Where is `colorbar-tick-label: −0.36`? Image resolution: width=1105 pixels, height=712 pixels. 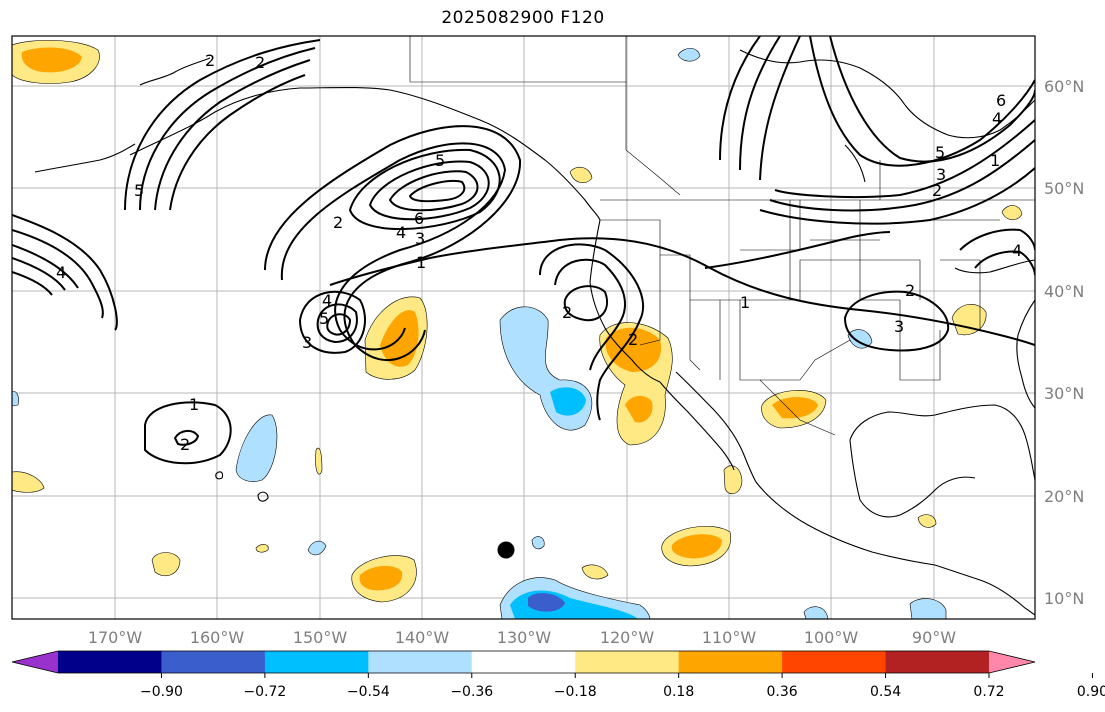 colorbar-tick-label: −0.36 is located at coordinates (471, 692).